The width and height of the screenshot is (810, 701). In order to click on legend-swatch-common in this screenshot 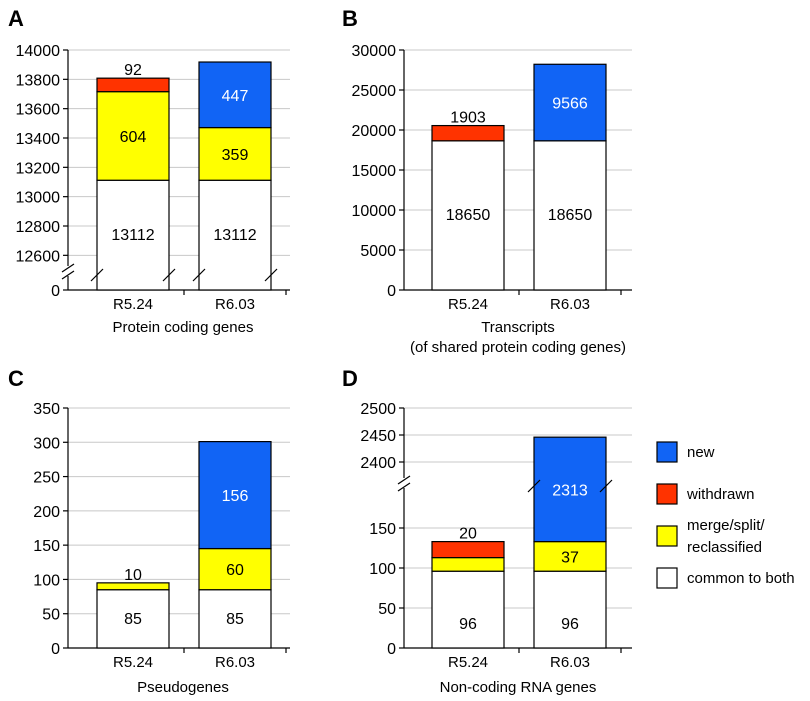, I will do `click(667, 578)`.